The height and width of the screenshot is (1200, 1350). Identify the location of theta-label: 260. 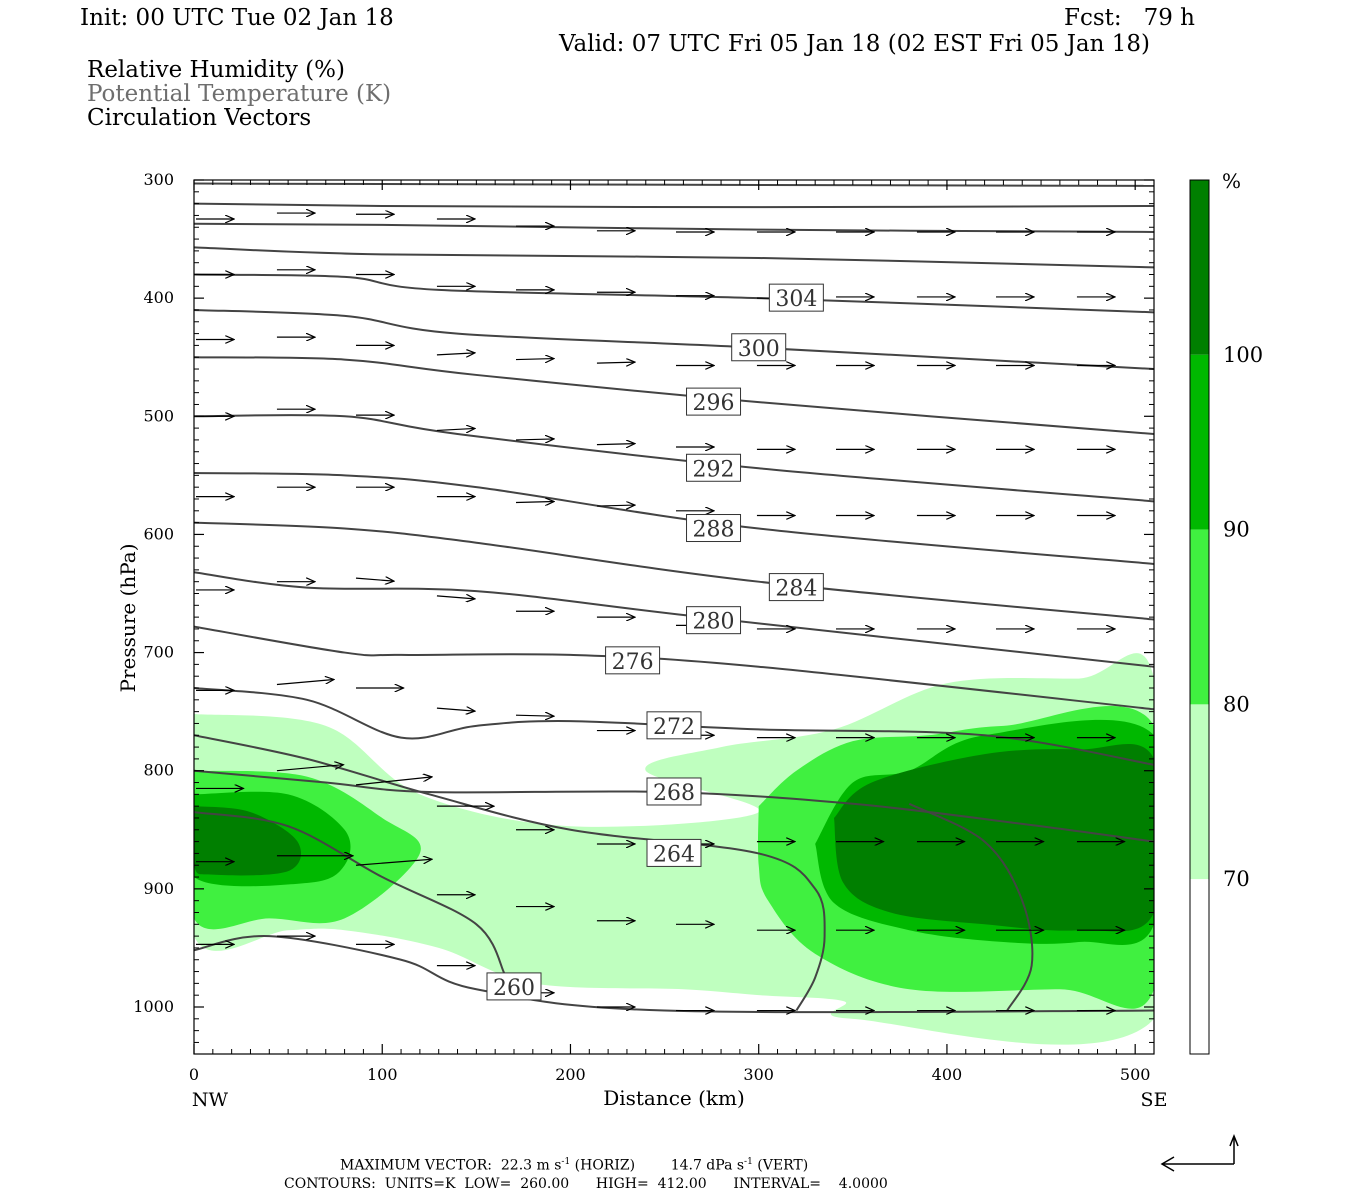
(514, 988).